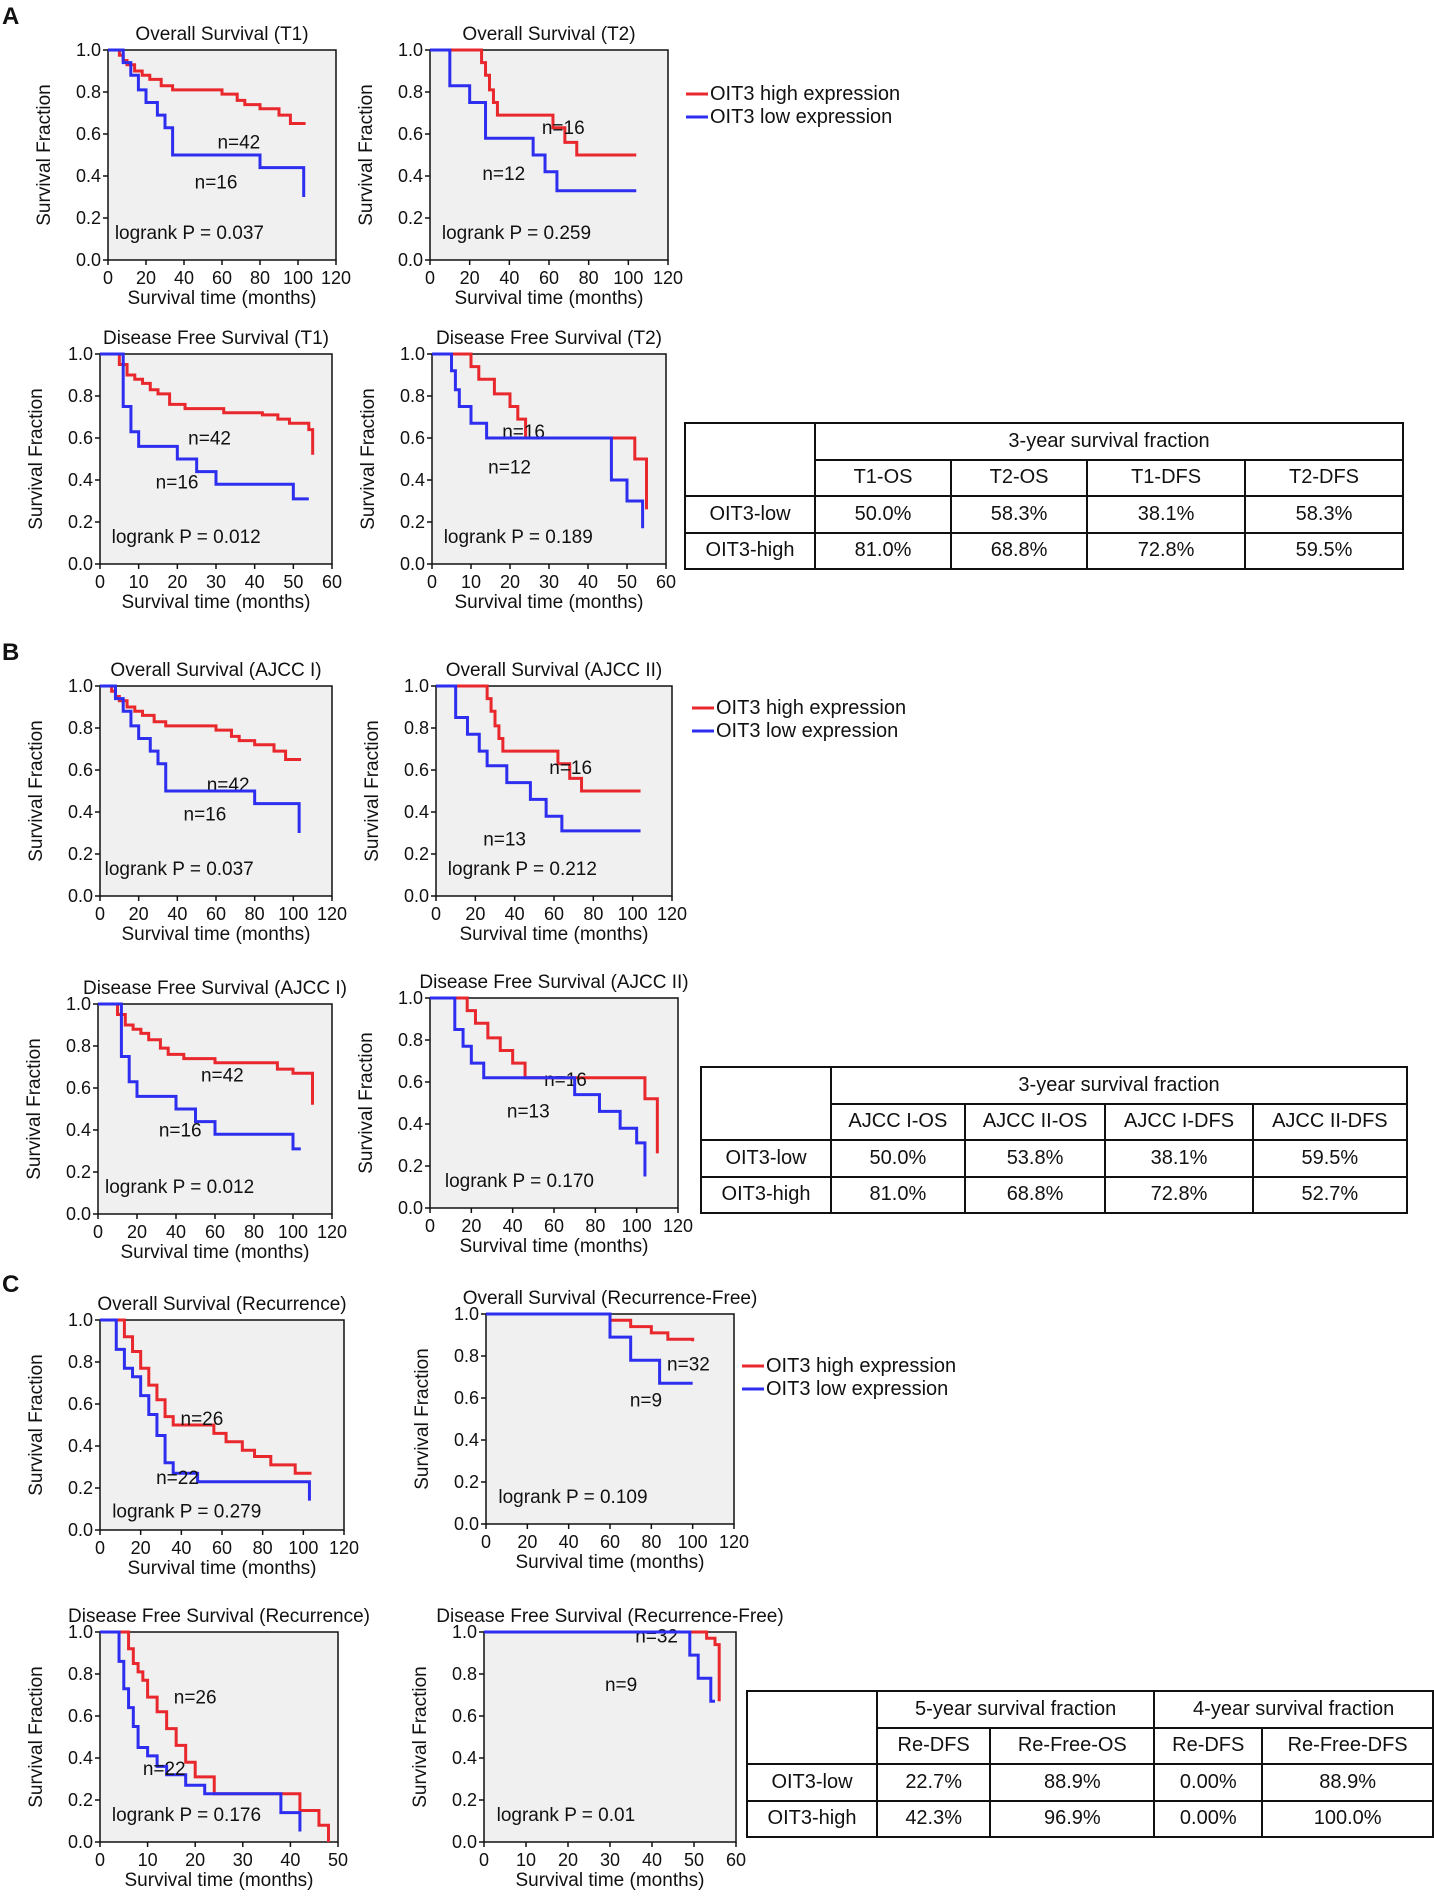 The width and height of the screenshot is (1434, 1896). What do you see at coordinates (1330, 1194) in the screenshot?
I see `table-cell: 52.7%` at bounding box center [1330, 1194].